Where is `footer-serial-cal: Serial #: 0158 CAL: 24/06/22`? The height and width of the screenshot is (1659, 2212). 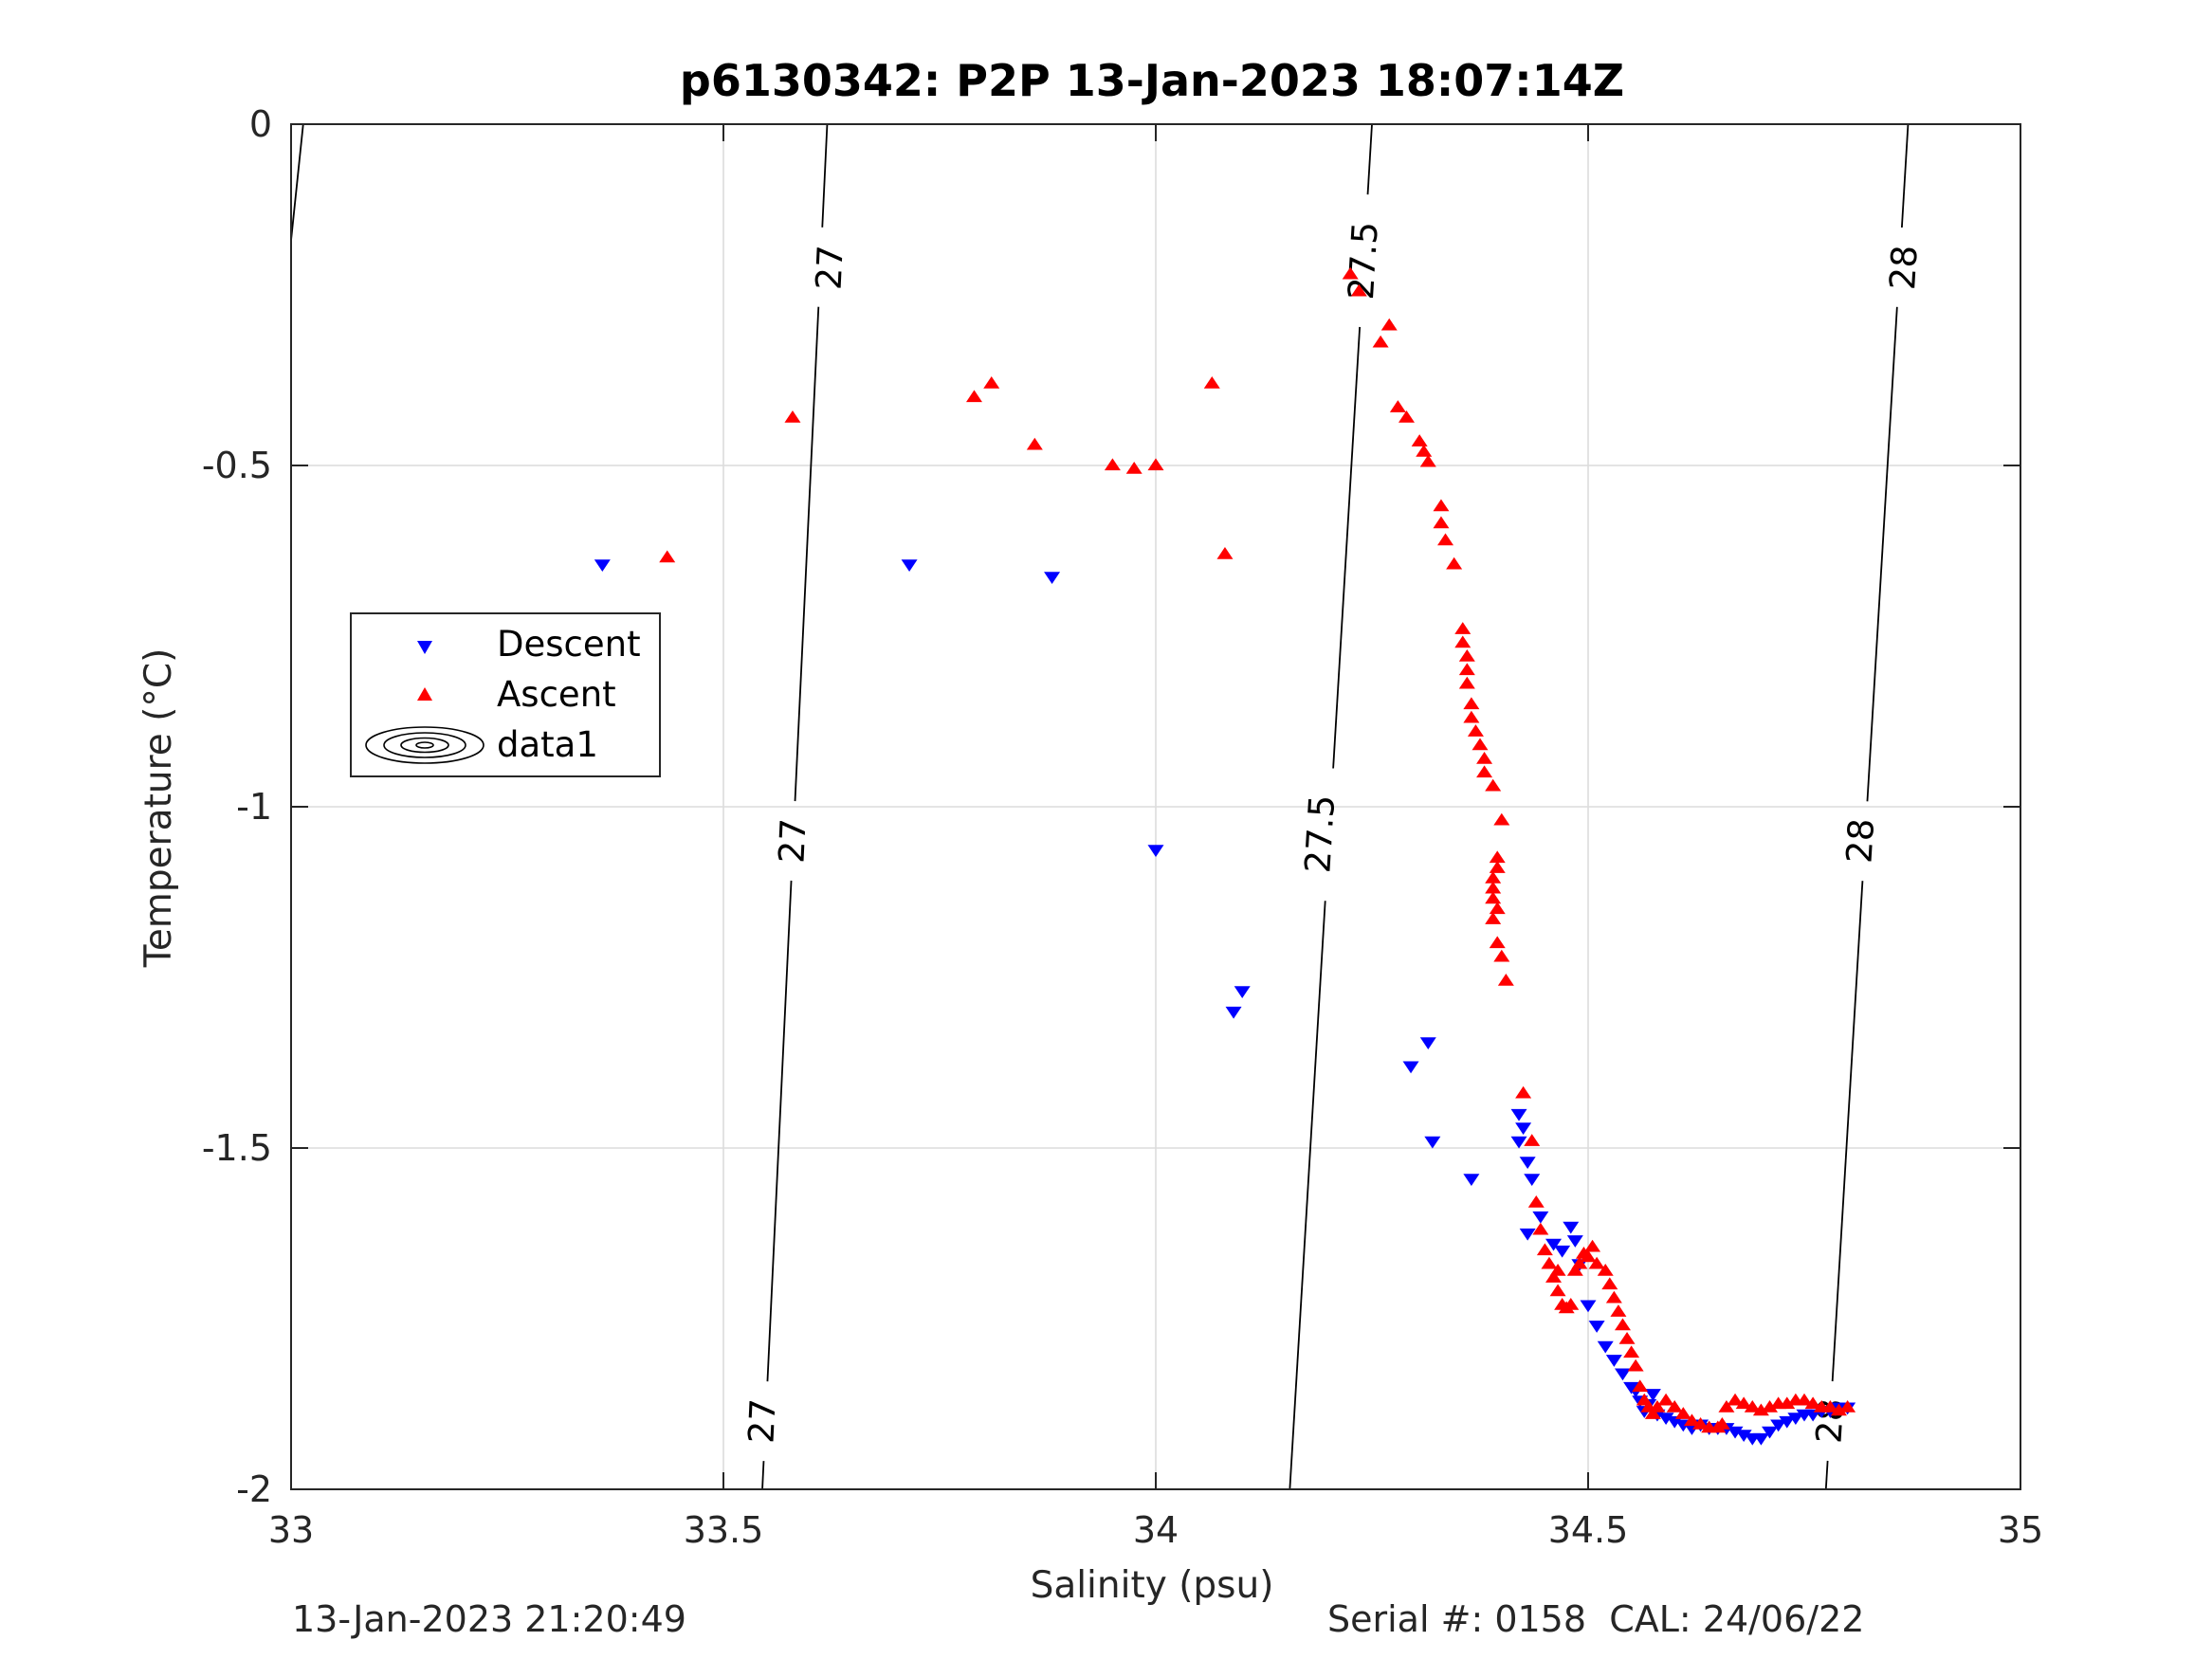
footer-serial-cal: Serial #: 0158 CAL: 24/06/22 is located at coordinates (1596, 1619).